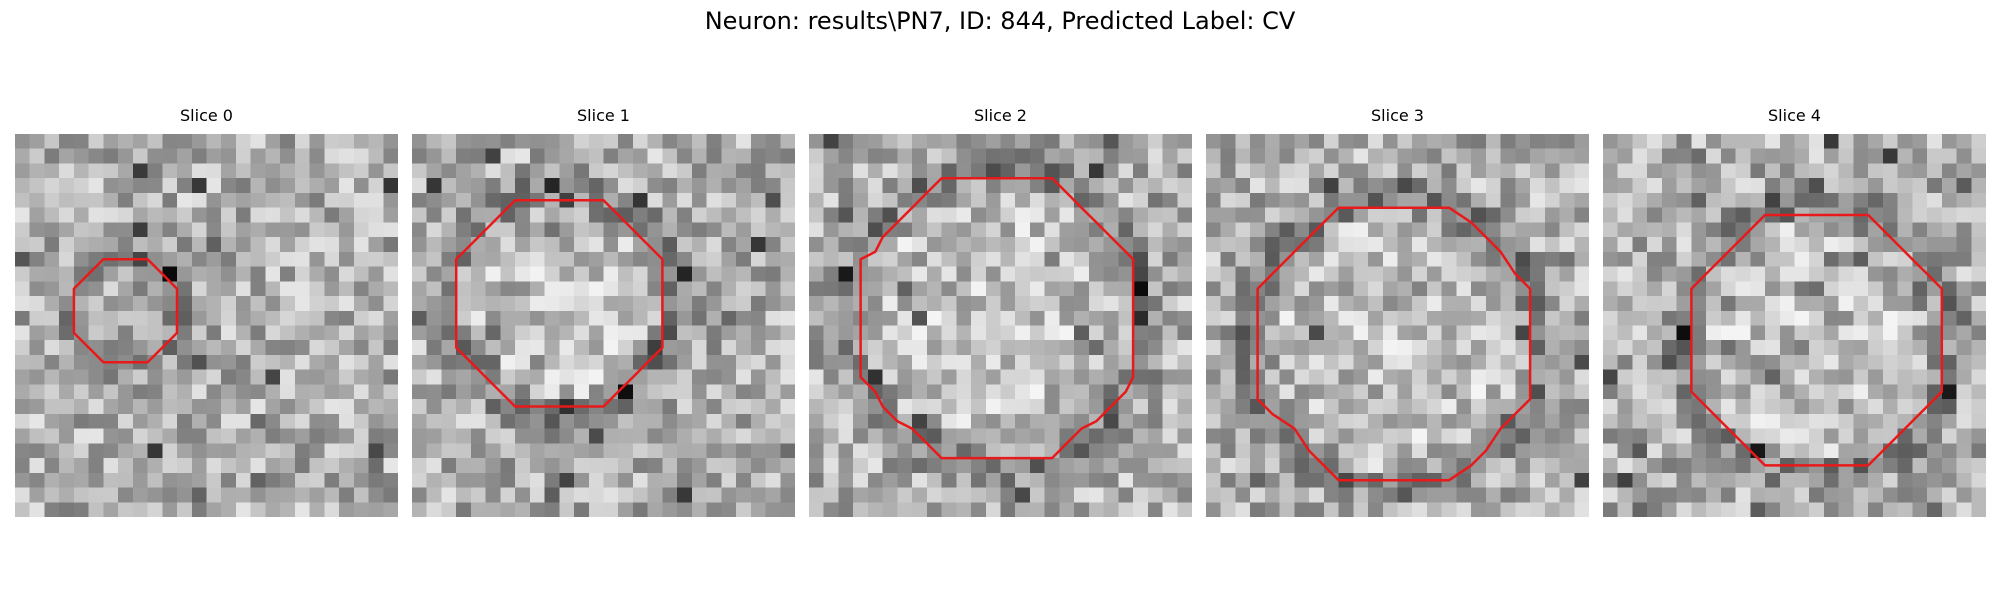  What do you see at coordinates (603, 115) in the screenshot?
I see `slice-title: Slice 1` at bounding box center [603, 115].